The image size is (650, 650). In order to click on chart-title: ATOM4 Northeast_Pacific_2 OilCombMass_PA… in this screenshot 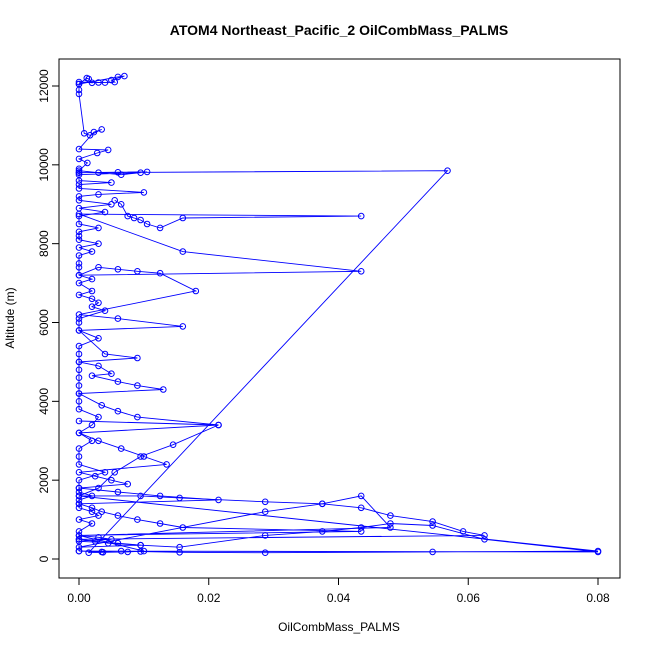, I will do `click(339, 30)`.